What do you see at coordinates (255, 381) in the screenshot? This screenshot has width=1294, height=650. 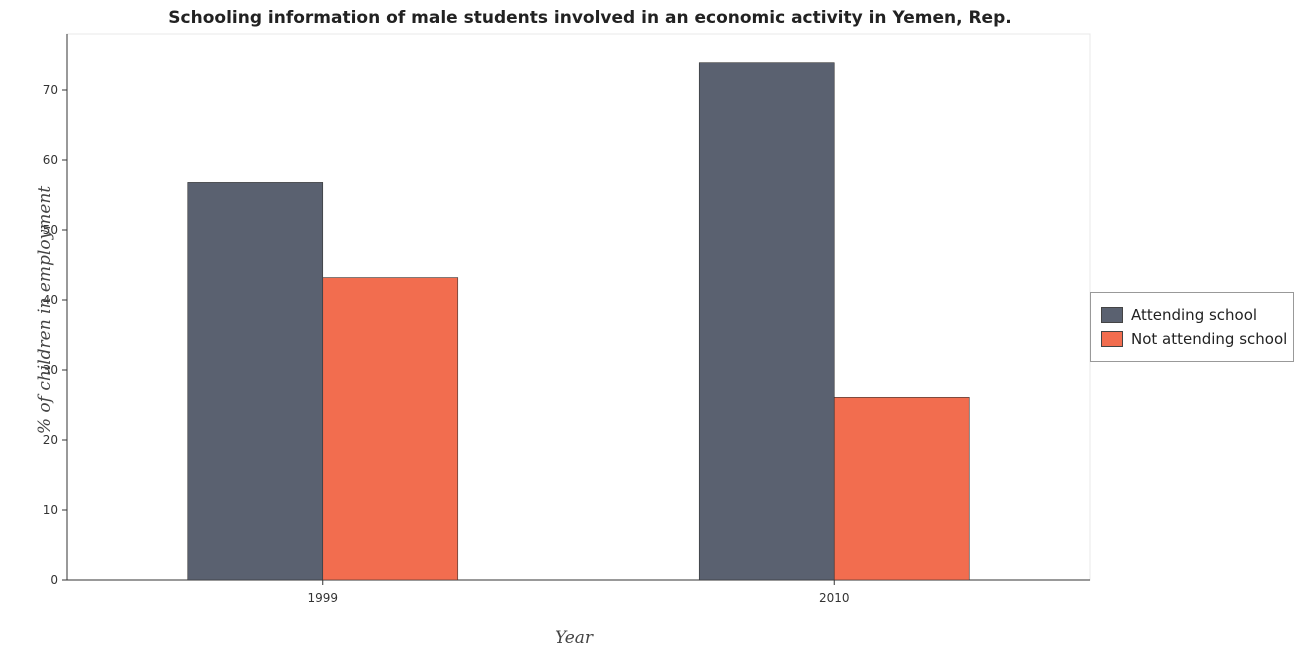 I see `bar-attending-1999` at bounding box center [255, 381].